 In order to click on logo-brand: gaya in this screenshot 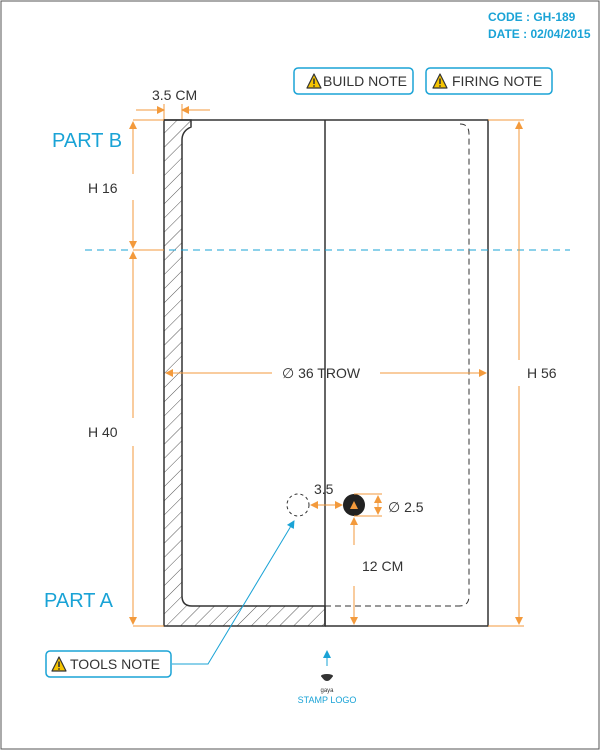, I will do `click(327, 691)`.